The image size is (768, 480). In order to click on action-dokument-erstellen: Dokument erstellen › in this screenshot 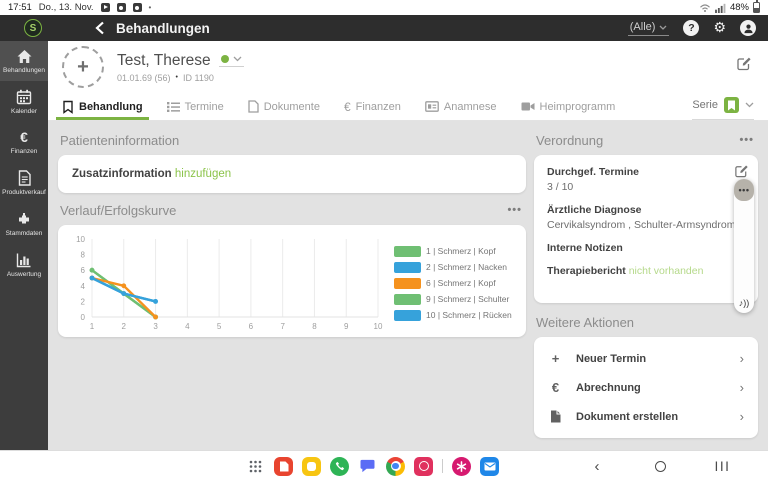, I will do `click(646, 416)`.